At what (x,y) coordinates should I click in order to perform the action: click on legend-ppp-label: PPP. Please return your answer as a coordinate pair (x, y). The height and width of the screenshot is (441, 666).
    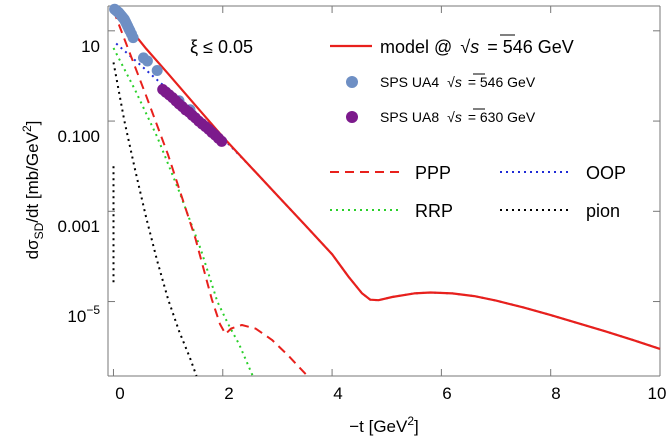
    Looking at the image, I should click on (433, 173).